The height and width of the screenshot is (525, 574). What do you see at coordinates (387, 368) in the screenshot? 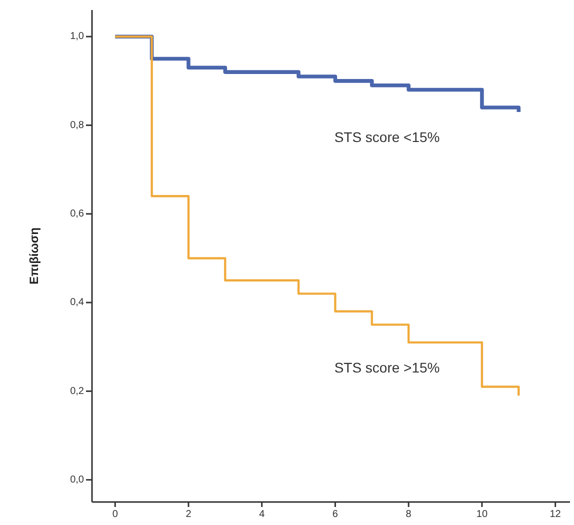
I see `series-label: STS score >15%` at bounding box center [387, 368].